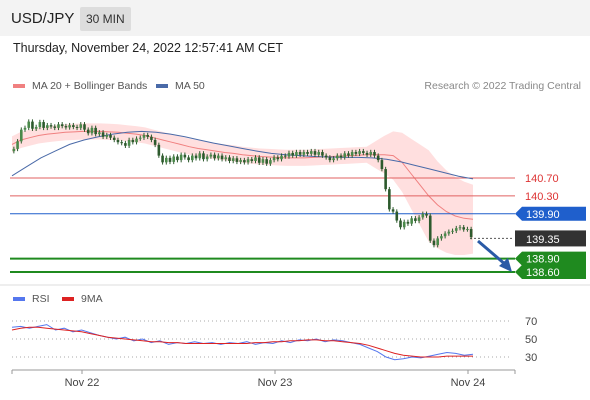 The height and width of the screenshot is (400, 590). What do you see at coordinates (82, 383) in the screenshot?
I see `x-label-0: Nov 22` at bounding box center [82, 383].